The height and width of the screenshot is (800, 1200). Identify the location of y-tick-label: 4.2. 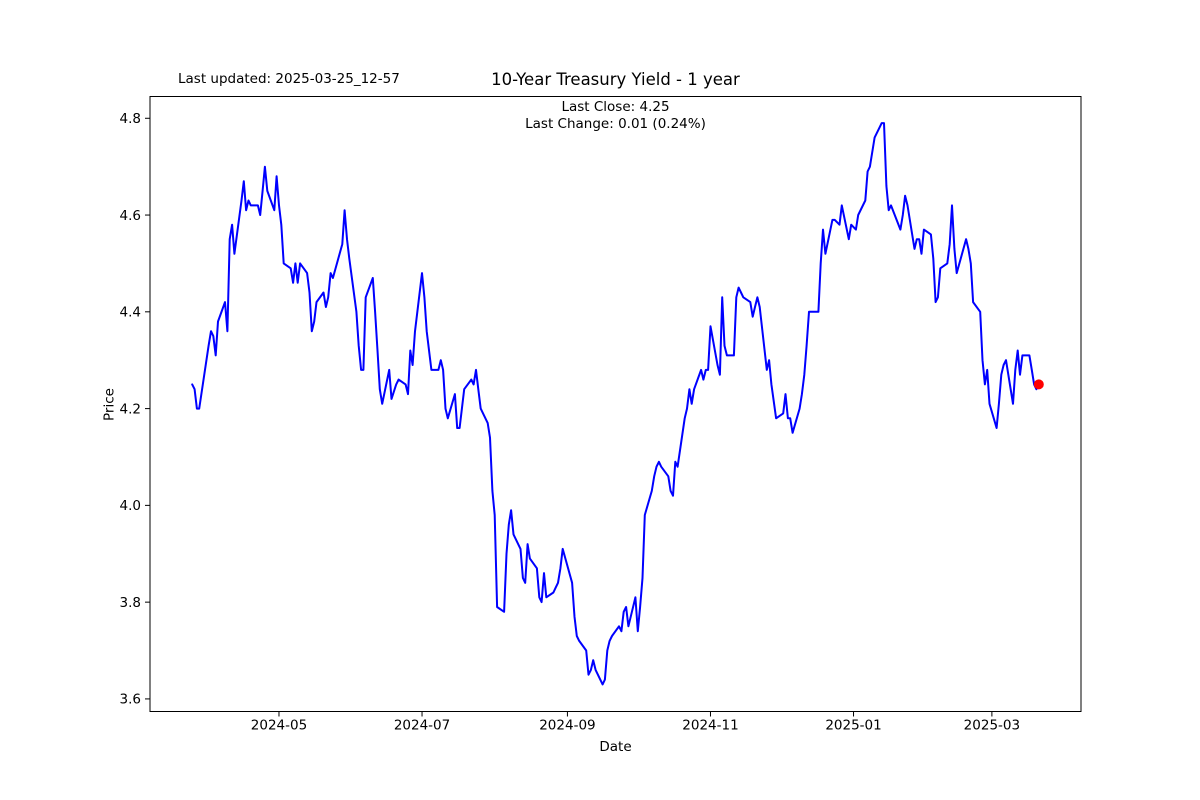
(130, 409).